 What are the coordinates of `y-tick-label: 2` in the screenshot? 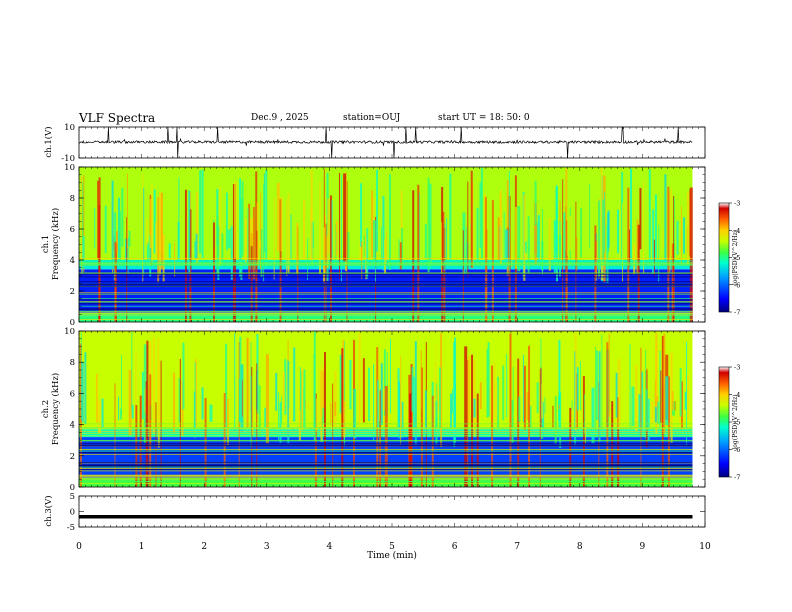 It's located at (72, 457).